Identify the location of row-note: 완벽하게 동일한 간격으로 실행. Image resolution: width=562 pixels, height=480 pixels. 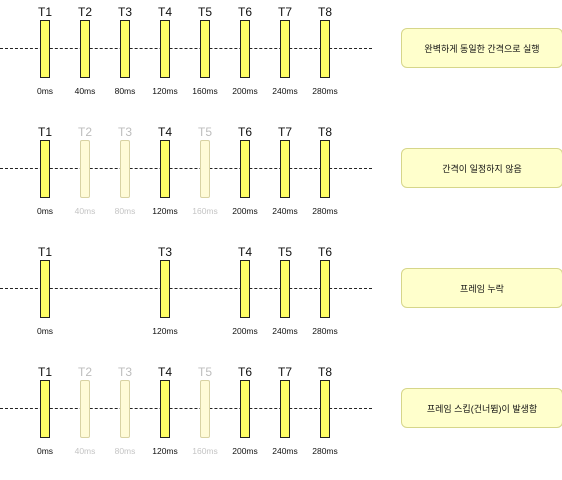
(481, 48).